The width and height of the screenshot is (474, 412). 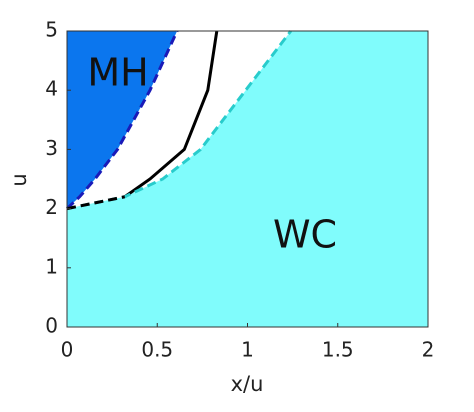 I want to click on x-axis-label: x/u, so click(x=247, y=384).